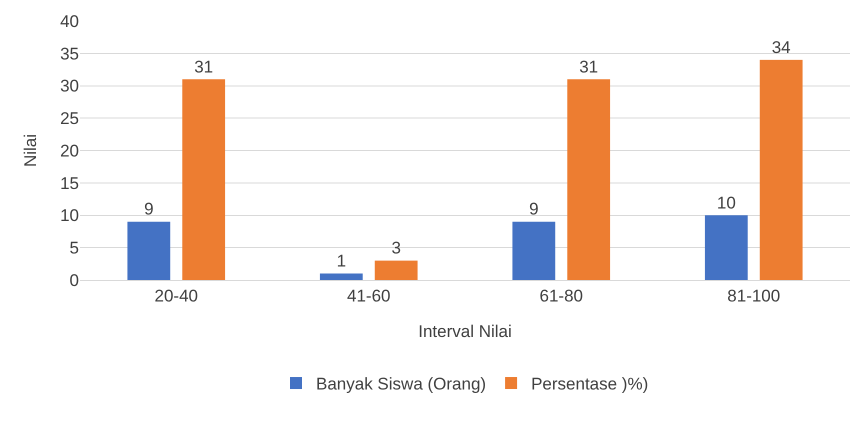 The image size is (862, 430). What do you see at coordinates (401, 384) in the screenshot?
I see `legend-label: Banyak Siswa (Orang)` at bounding box center [401, 384].